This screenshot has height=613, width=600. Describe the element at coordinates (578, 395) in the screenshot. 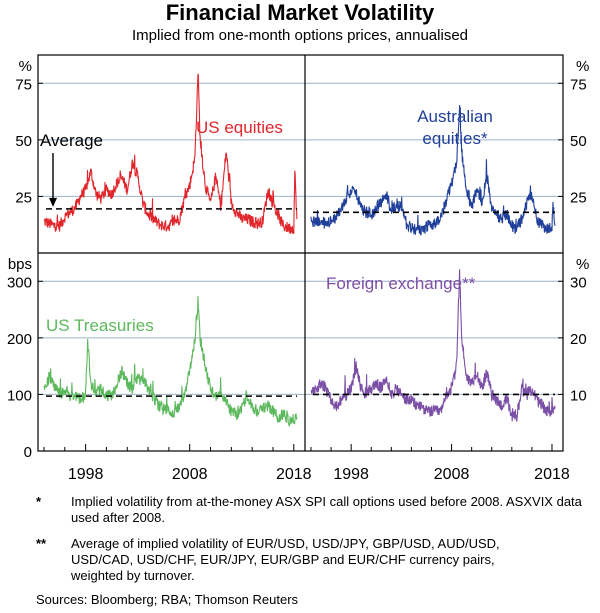

I see `y-tick-label-right: 10` at that location.